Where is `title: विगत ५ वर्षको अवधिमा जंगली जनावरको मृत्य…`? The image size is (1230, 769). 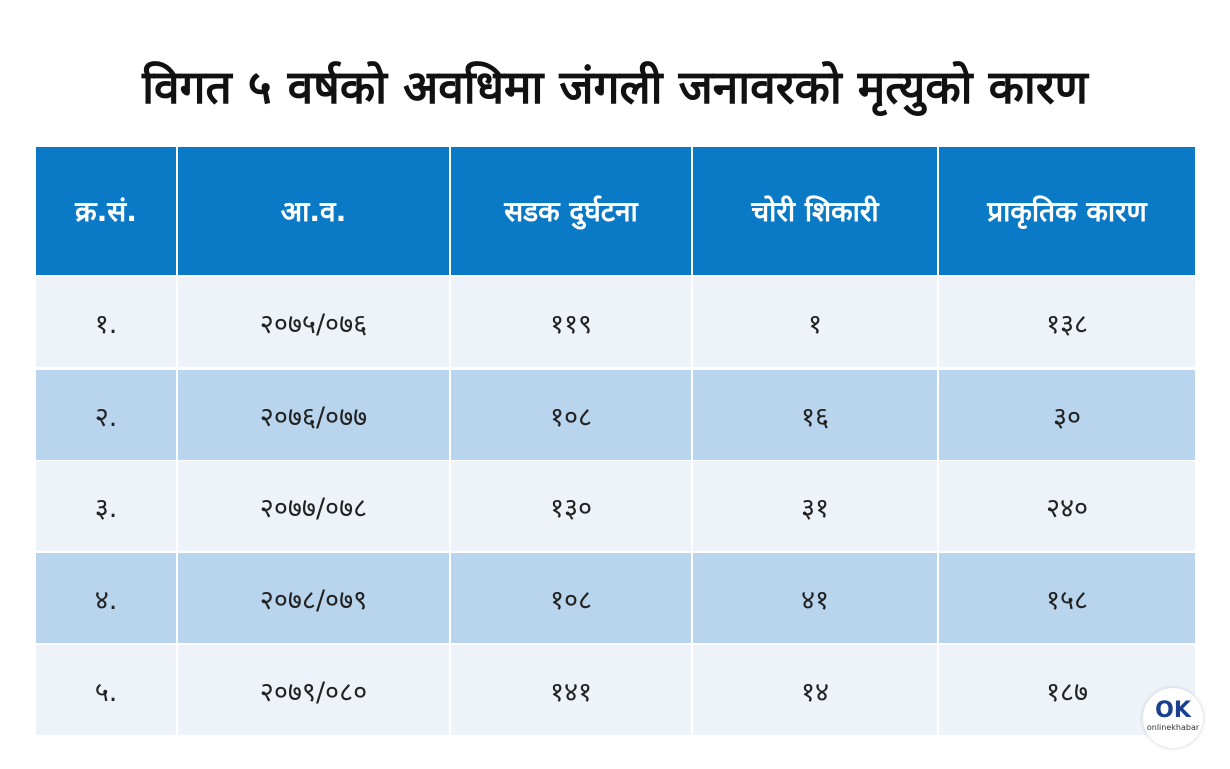
title: विगत ५ वर्षको अवधिमा जंगली जनावरको मृत्य… is located at coordinates (615, 87).